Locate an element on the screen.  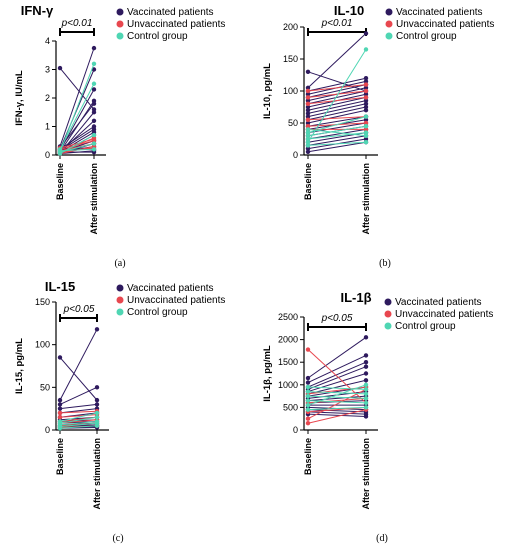
y-tick-label: 2500 is located at coordinates (288, 317).